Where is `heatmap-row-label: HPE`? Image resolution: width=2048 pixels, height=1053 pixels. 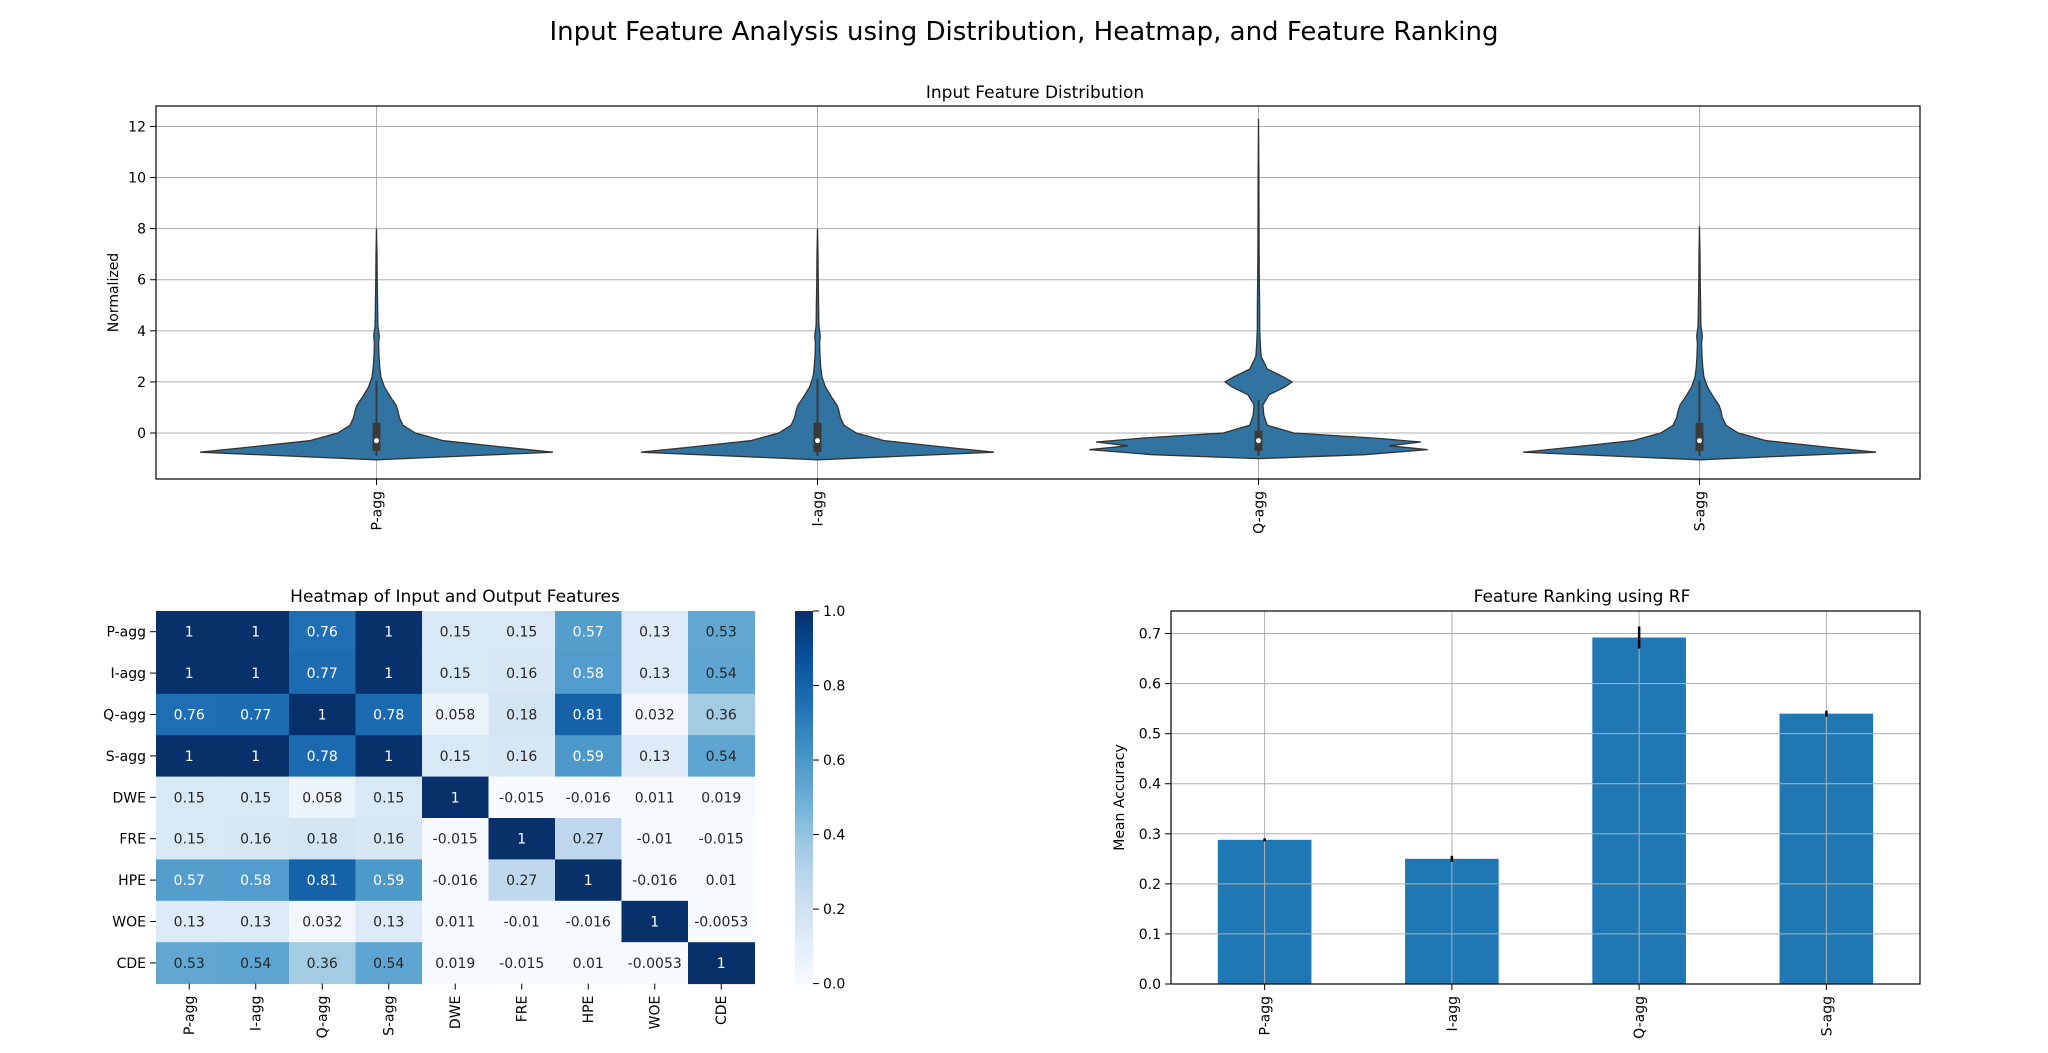 heatmap-row-label: HPE is located at coordinates (132, 881).